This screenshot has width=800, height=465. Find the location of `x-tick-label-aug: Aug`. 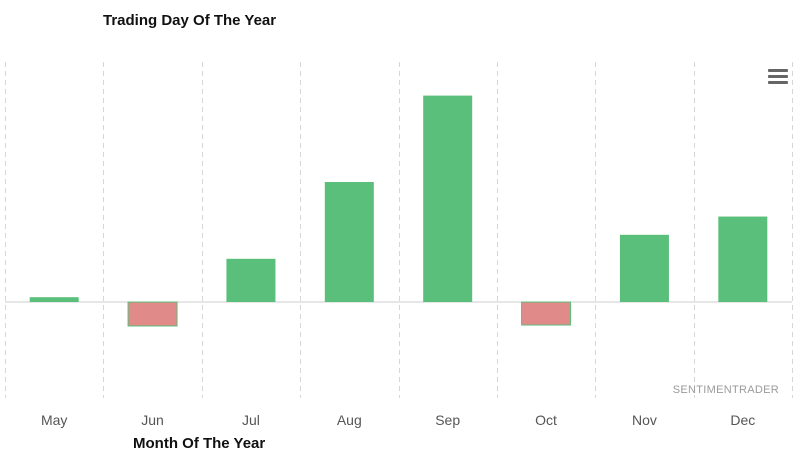

x-tick-label-aug: Aug is located at coordinates (349, 420).